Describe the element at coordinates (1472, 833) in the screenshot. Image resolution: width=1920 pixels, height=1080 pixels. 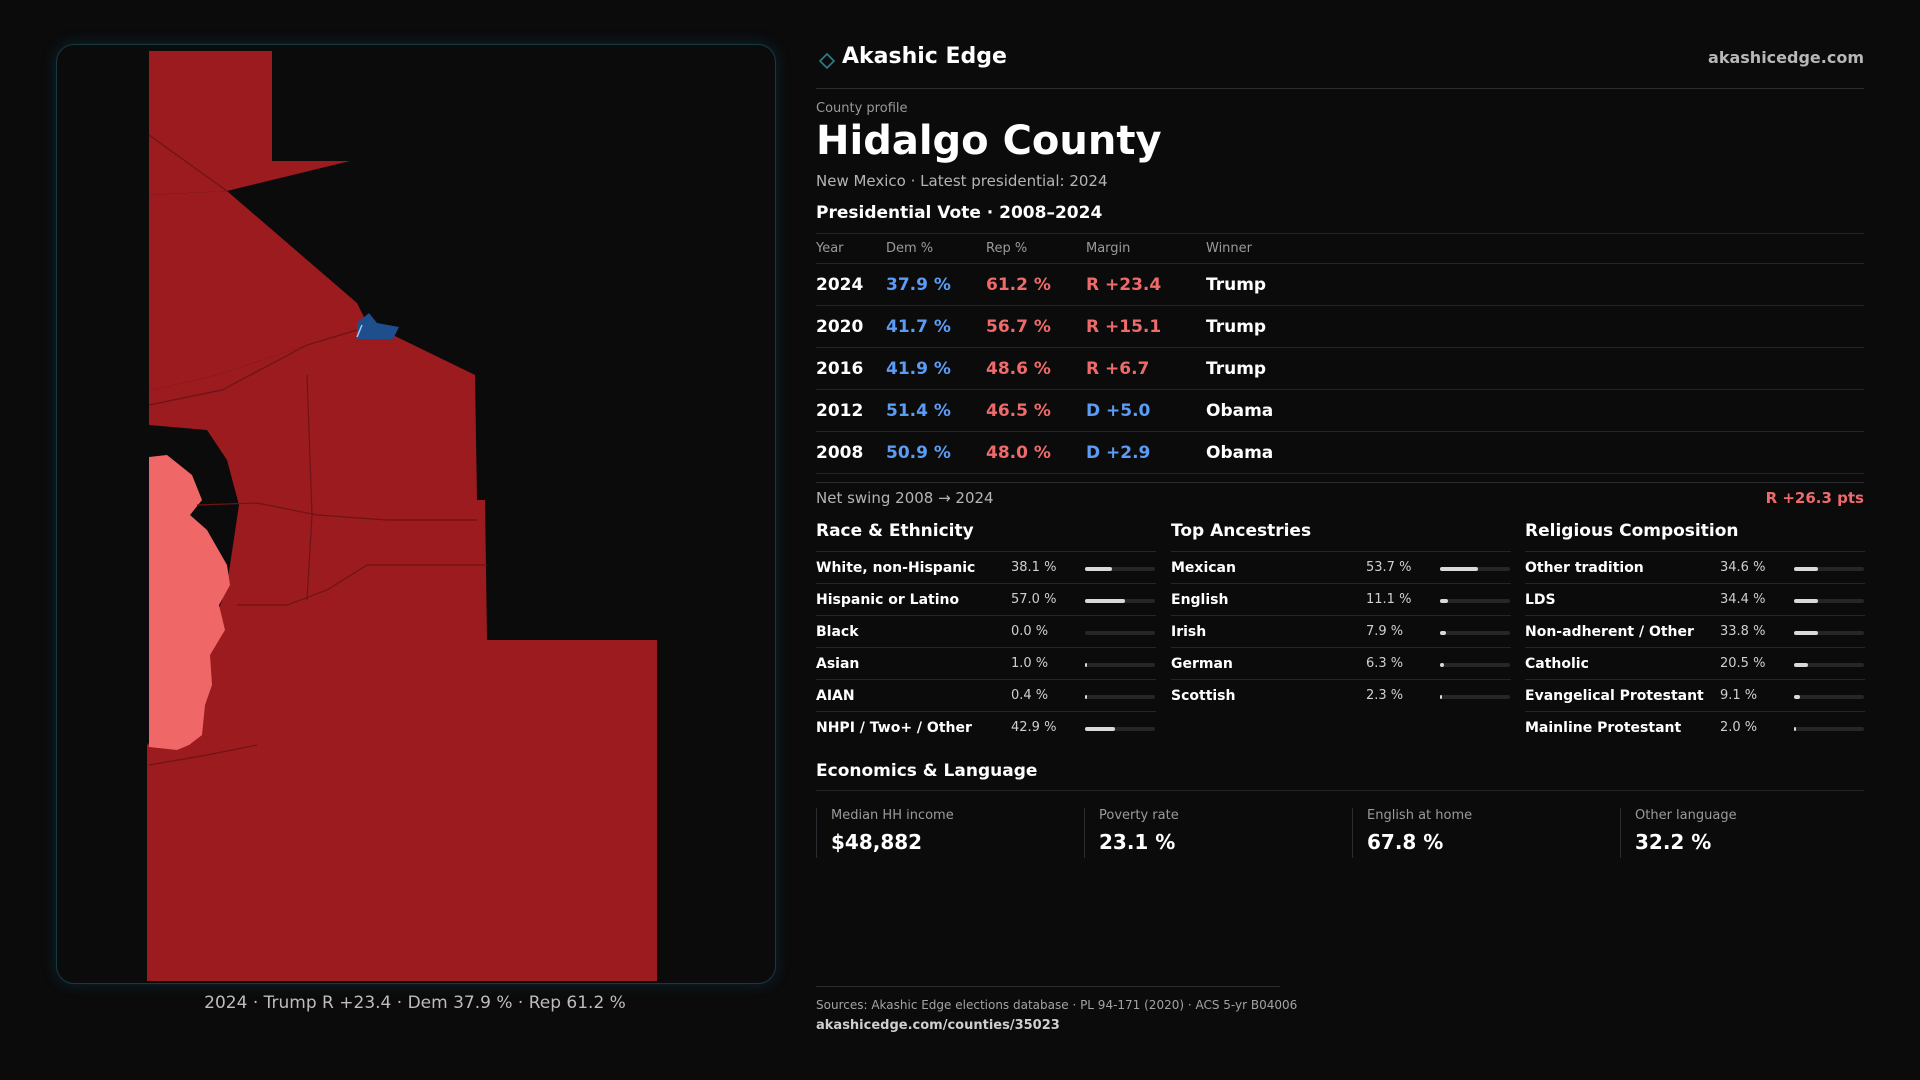
I see `stat-english-home: English at home 67.8 %` at that location.